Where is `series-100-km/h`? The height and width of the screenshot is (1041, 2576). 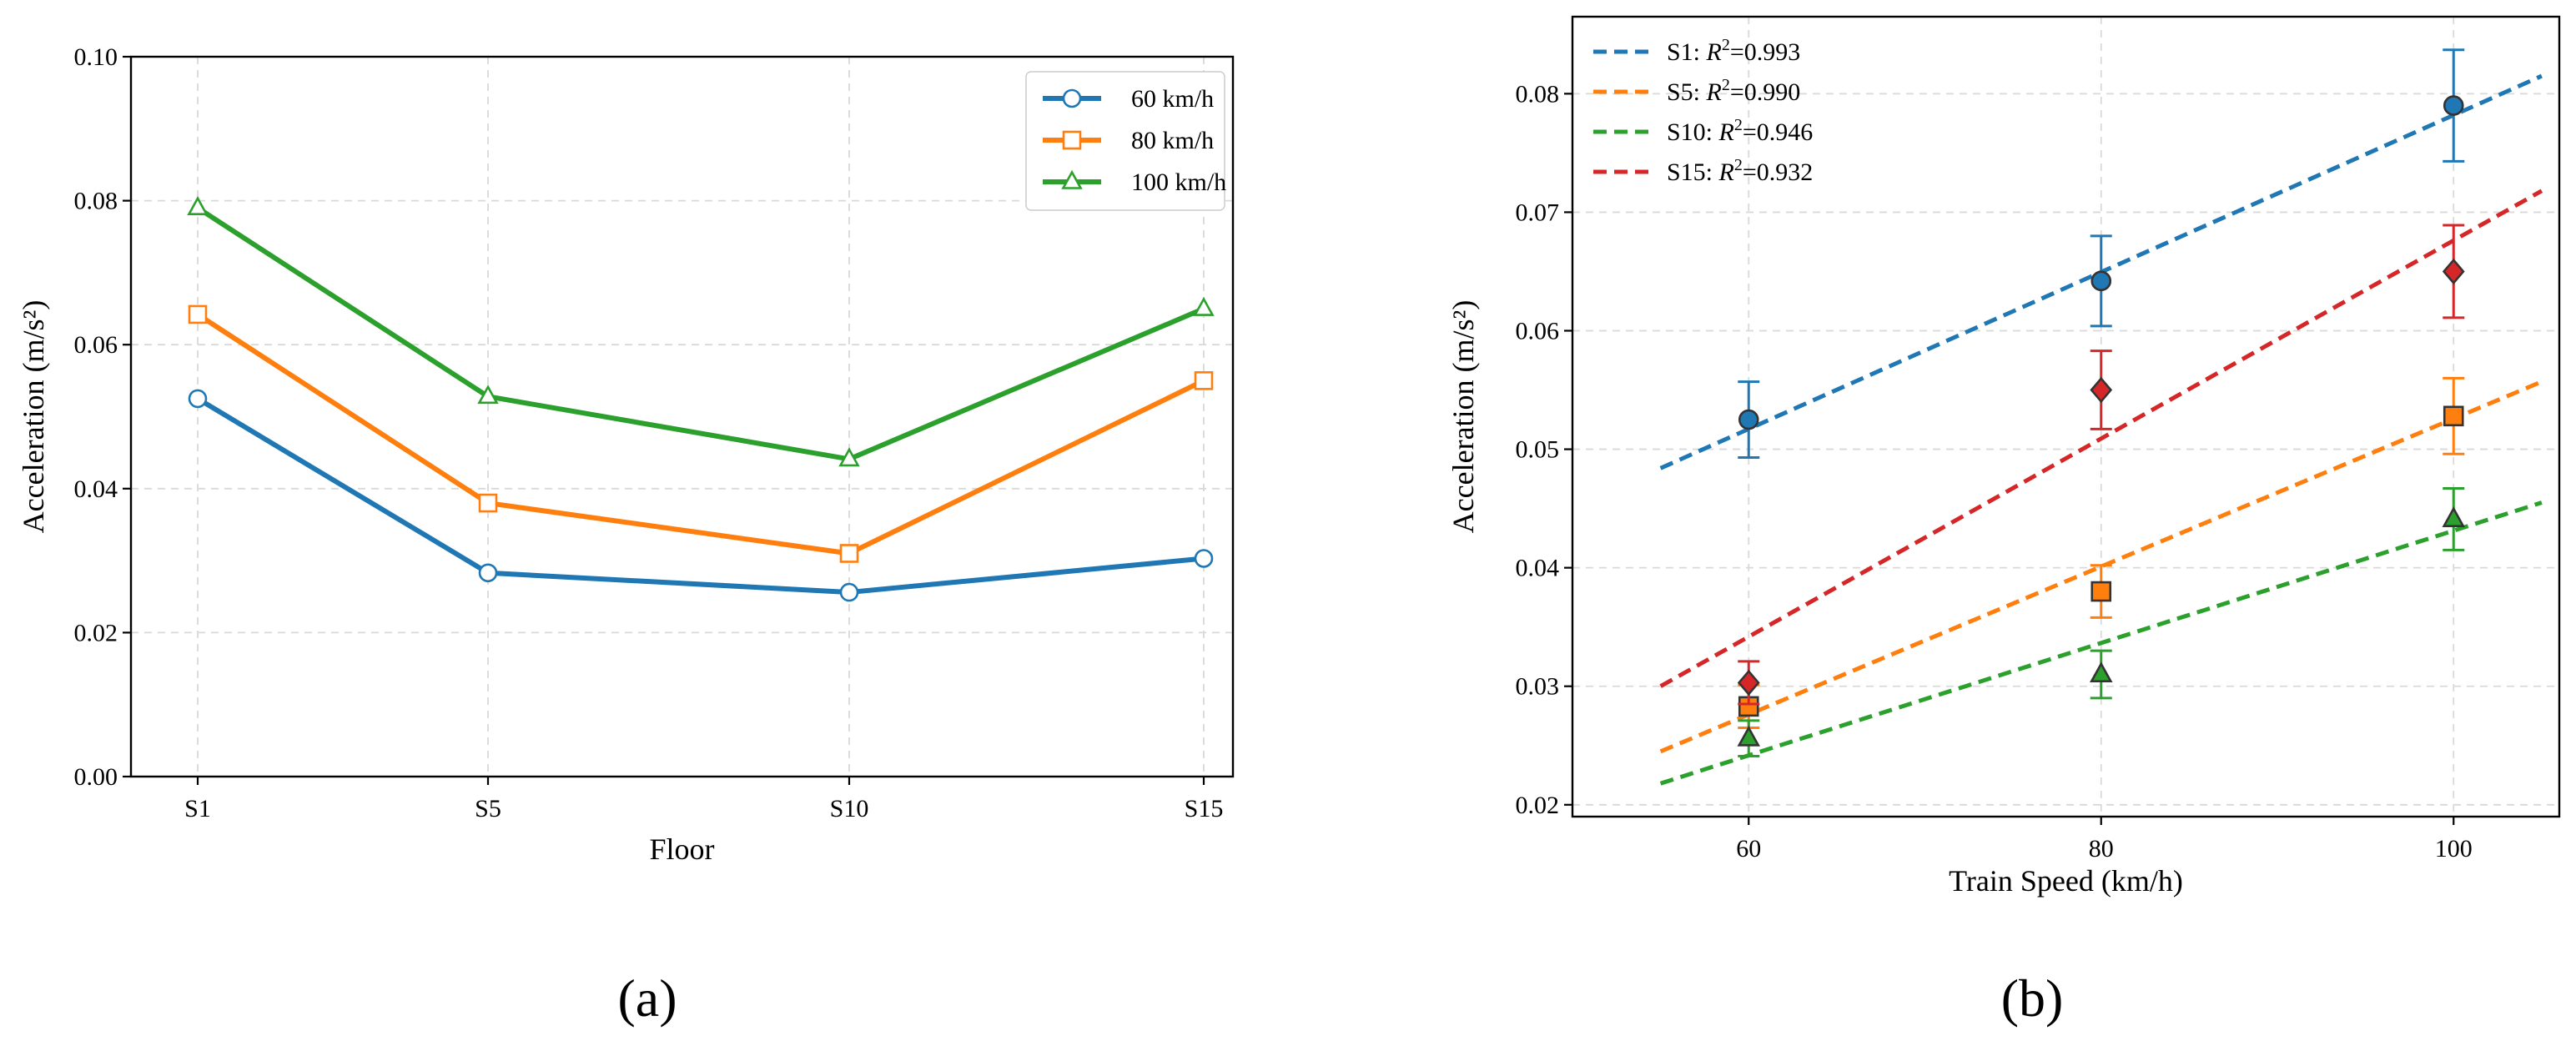 series-100-km/h is located at coordinates (701, 331).